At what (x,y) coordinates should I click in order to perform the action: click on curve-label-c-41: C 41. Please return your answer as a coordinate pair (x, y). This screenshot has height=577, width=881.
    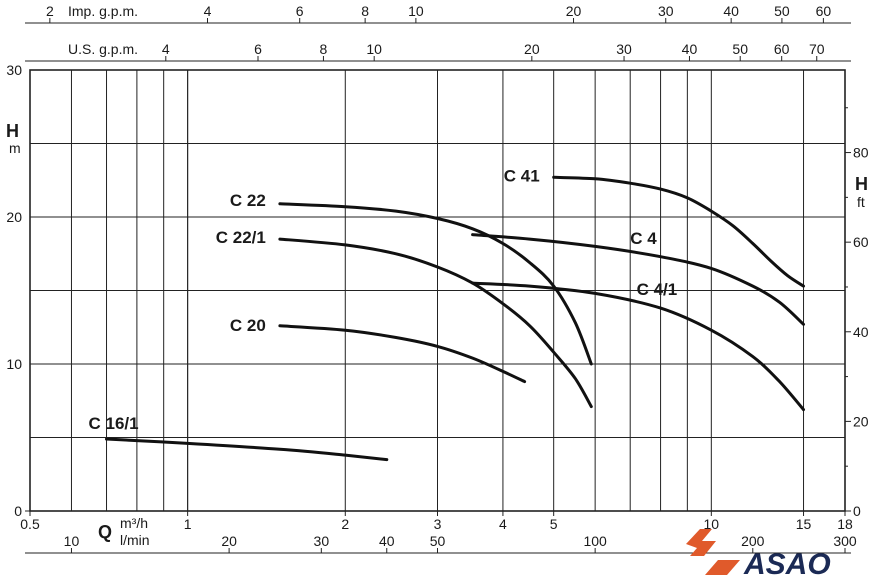
    Looking at the image, I should click on (522, 175).